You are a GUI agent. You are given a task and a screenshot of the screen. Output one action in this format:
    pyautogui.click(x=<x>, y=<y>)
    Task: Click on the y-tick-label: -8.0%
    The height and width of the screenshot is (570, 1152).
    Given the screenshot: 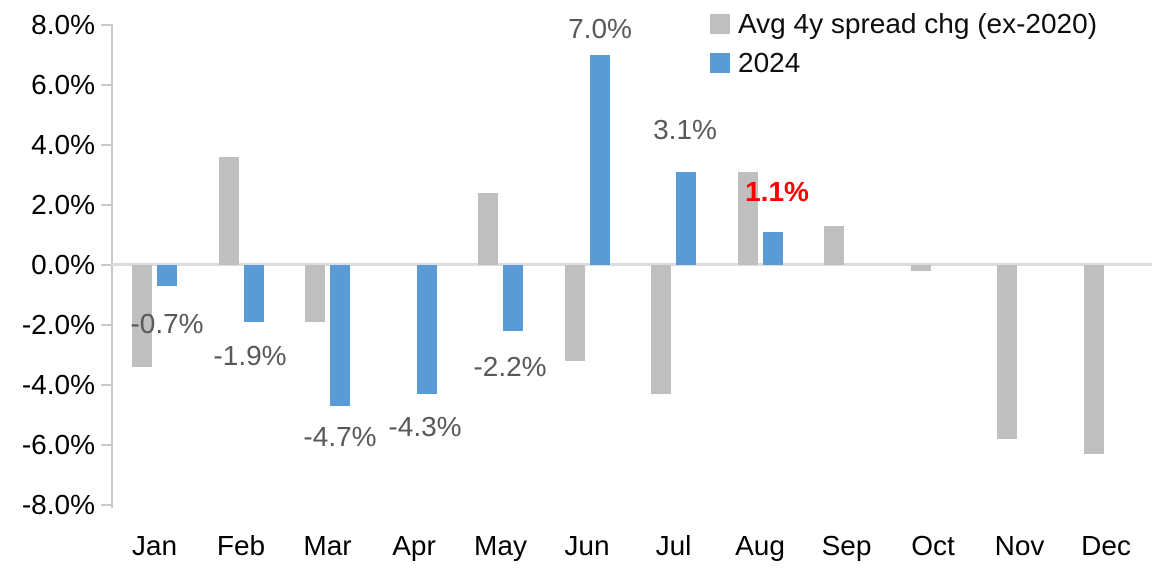 What is the action you would take?
    pyautogui.click(x=58, y=504)
    